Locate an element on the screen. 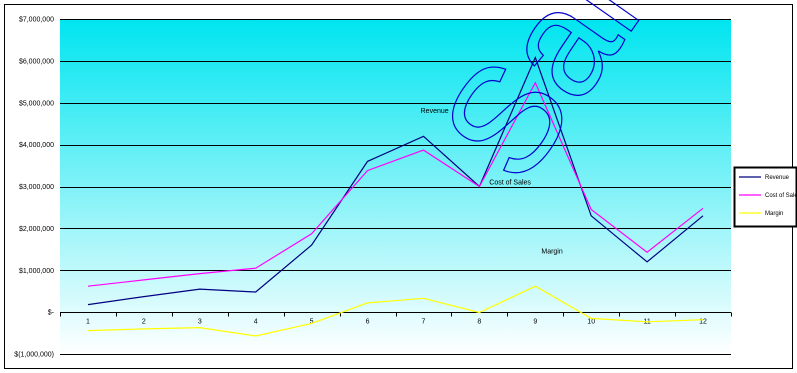 This screenshot has width=797, height=373. y-tick-label: $- is located at coordinates (51, 313).